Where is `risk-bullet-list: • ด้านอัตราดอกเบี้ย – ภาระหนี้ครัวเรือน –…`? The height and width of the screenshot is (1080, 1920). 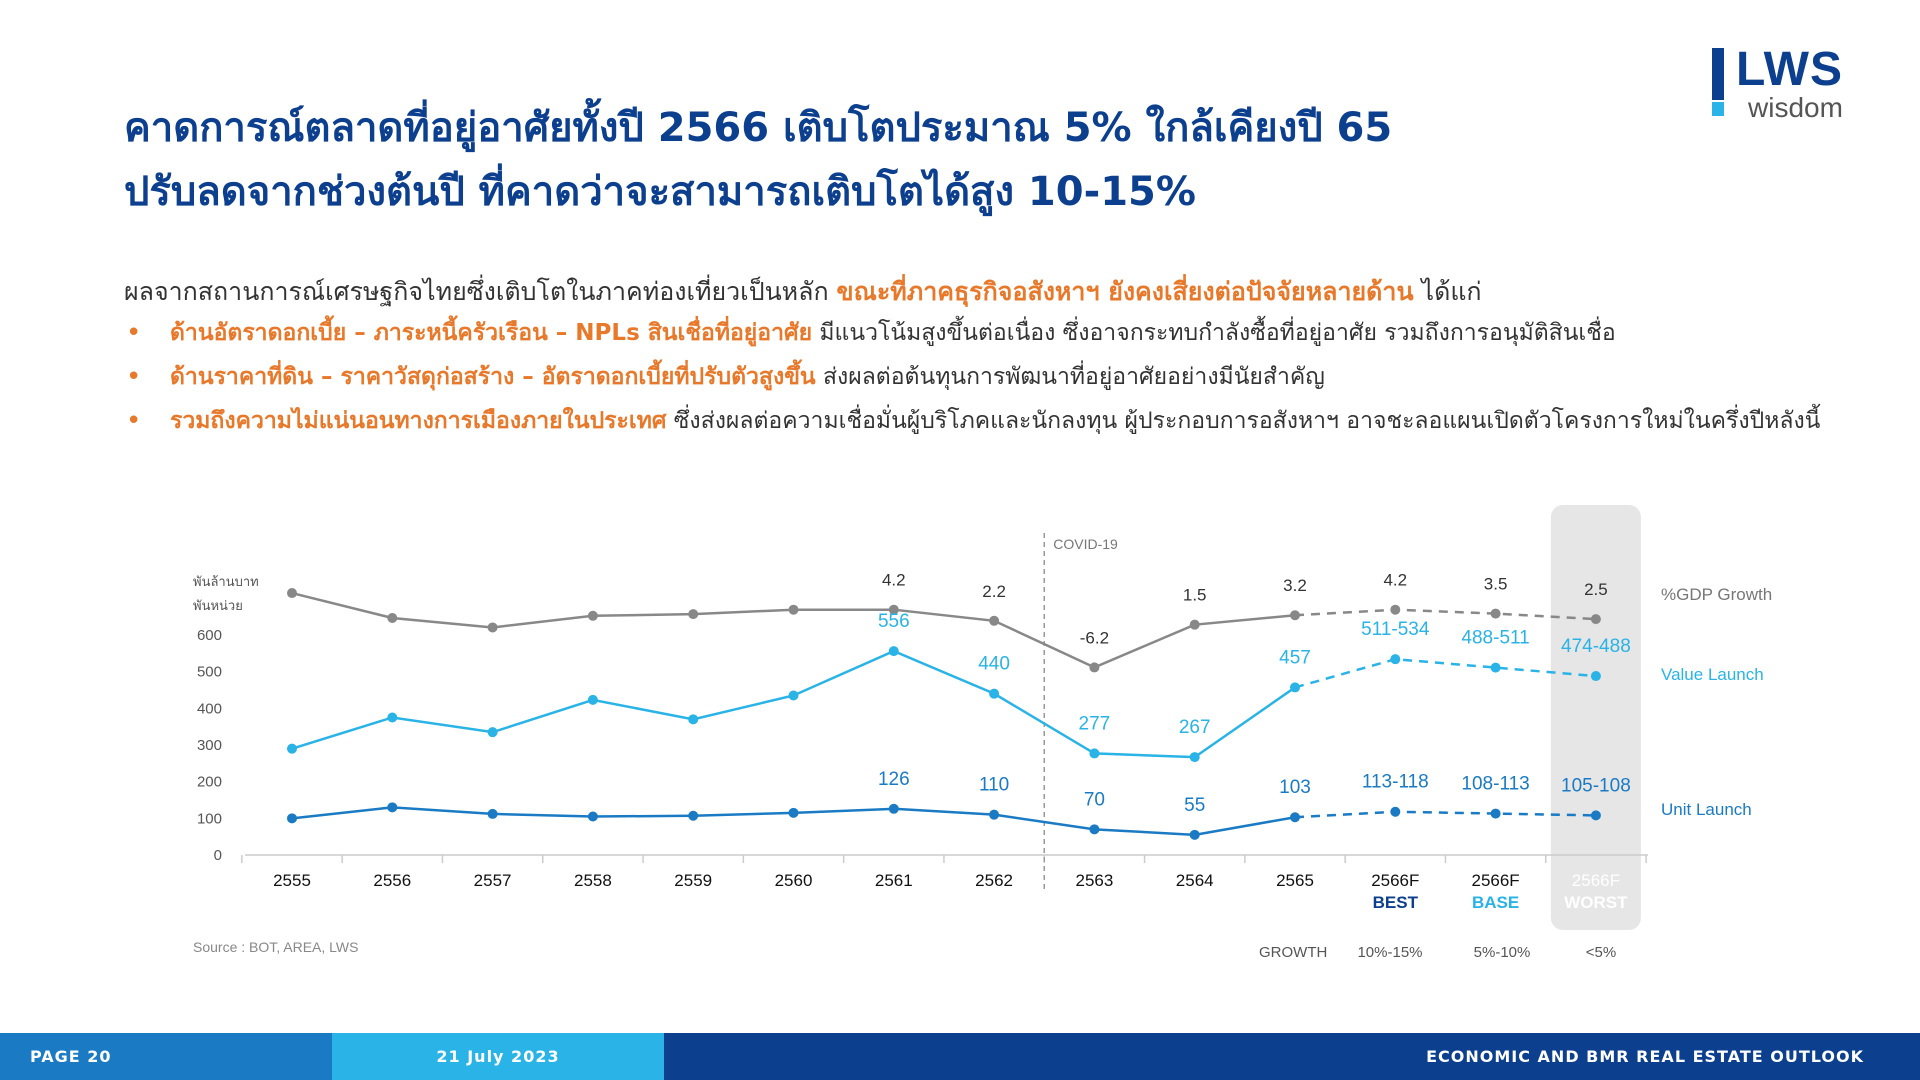
risk-bullet-list: • ด้านอัตราดอกเบี้ย – ภาระหนี้ครัวเรือน –… is located at coordinates (972, 382).